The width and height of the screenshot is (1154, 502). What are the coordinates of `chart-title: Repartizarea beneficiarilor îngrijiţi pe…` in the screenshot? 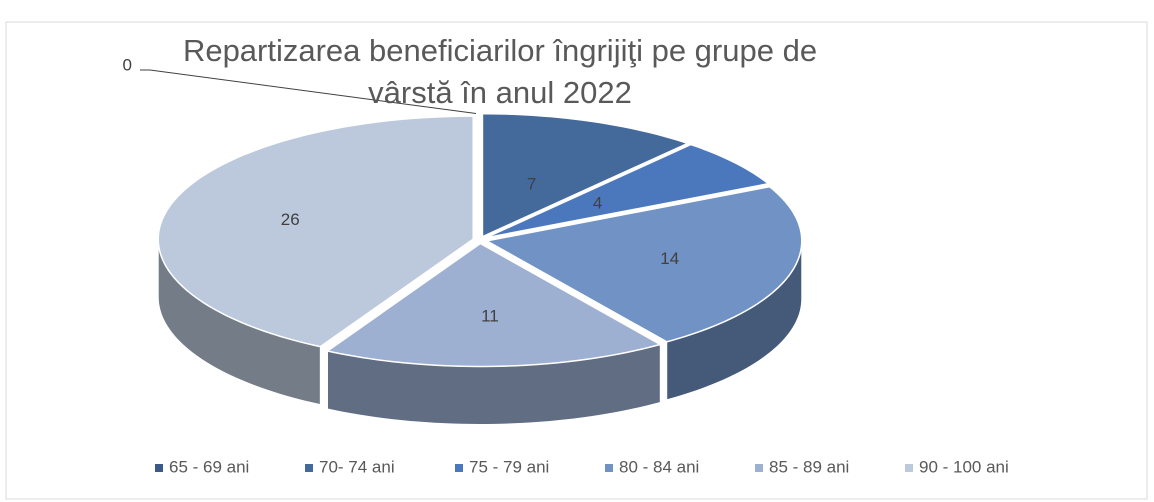 It's located at (500, 71).